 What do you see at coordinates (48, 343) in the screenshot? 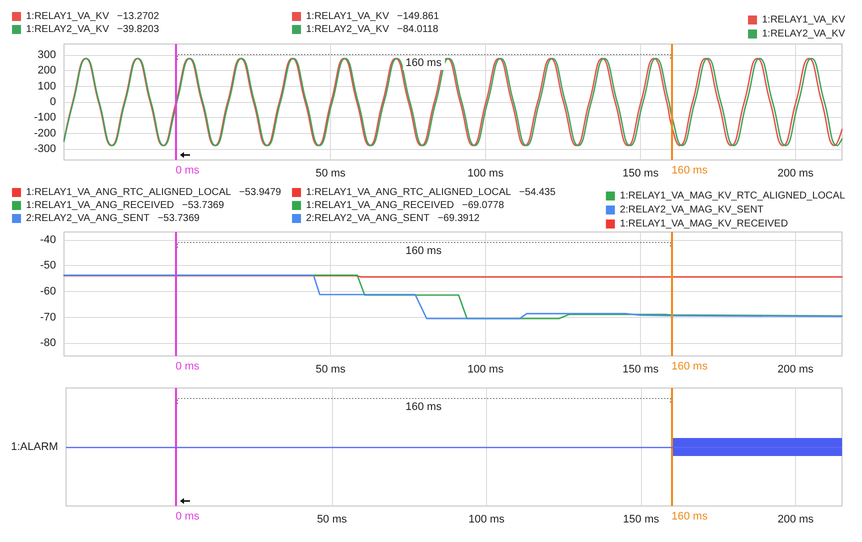
I see `y-tick-label: -80` at bounding box center [48, 343].